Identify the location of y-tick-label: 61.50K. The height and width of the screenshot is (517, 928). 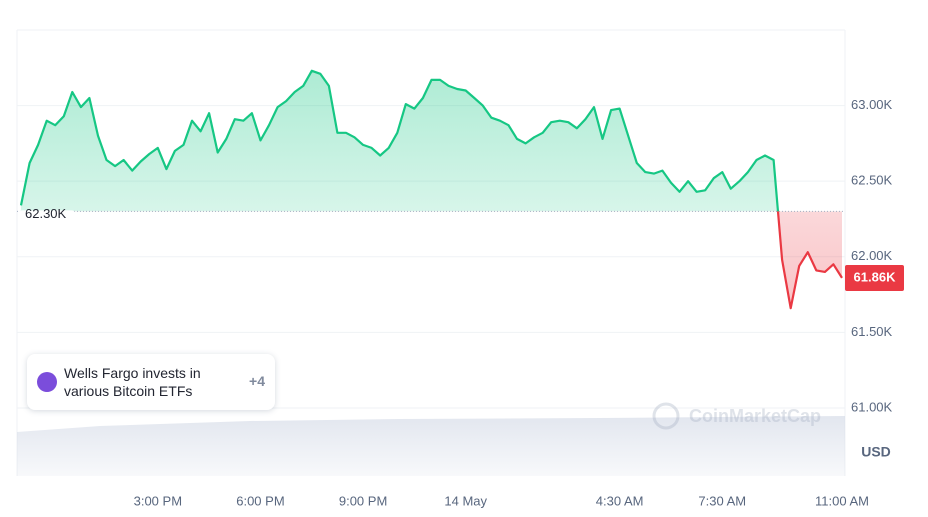
(872, 331).